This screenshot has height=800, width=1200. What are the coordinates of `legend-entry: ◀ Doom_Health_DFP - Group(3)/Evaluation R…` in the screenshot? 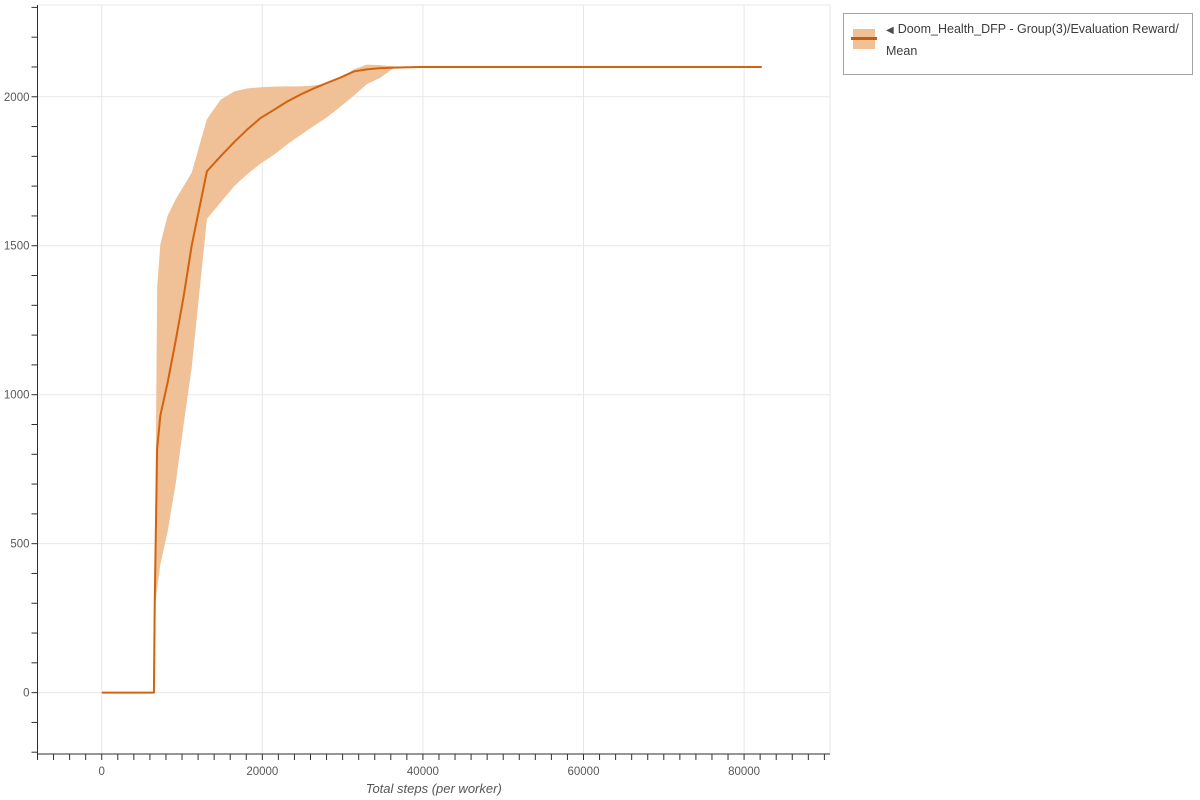 It's located at (1036, 40).